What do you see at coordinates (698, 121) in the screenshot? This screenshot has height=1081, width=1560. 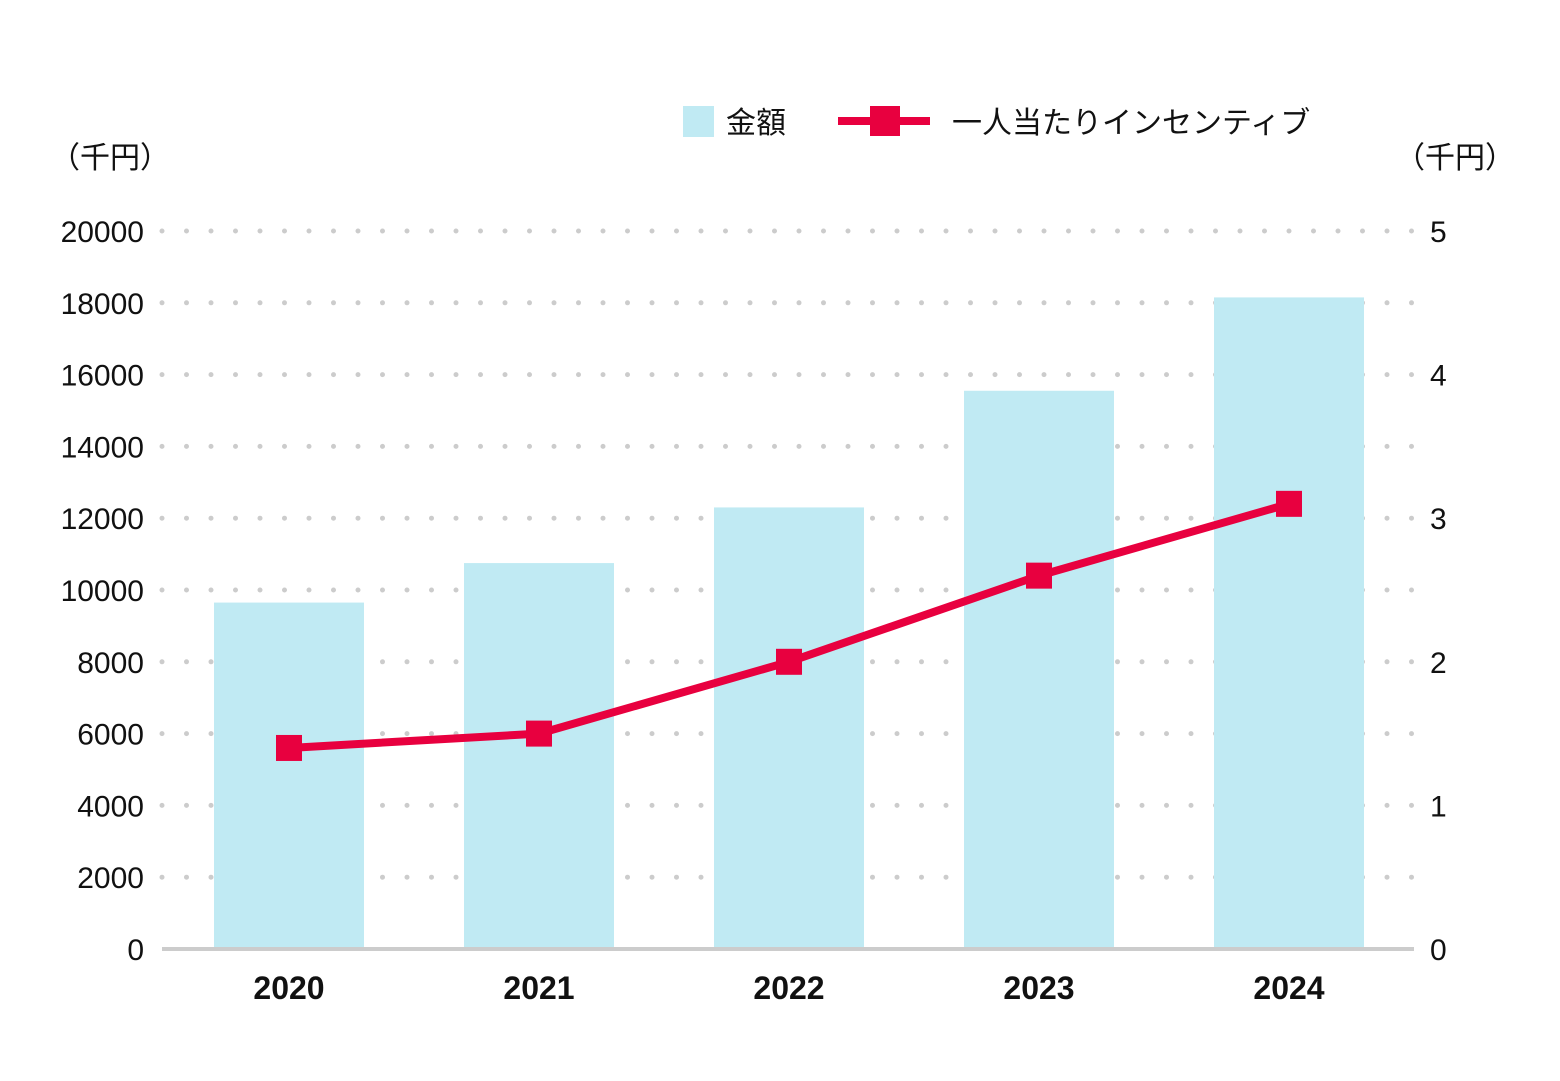 I see `legend-bar-swatch` at bounding box center [698, 121].